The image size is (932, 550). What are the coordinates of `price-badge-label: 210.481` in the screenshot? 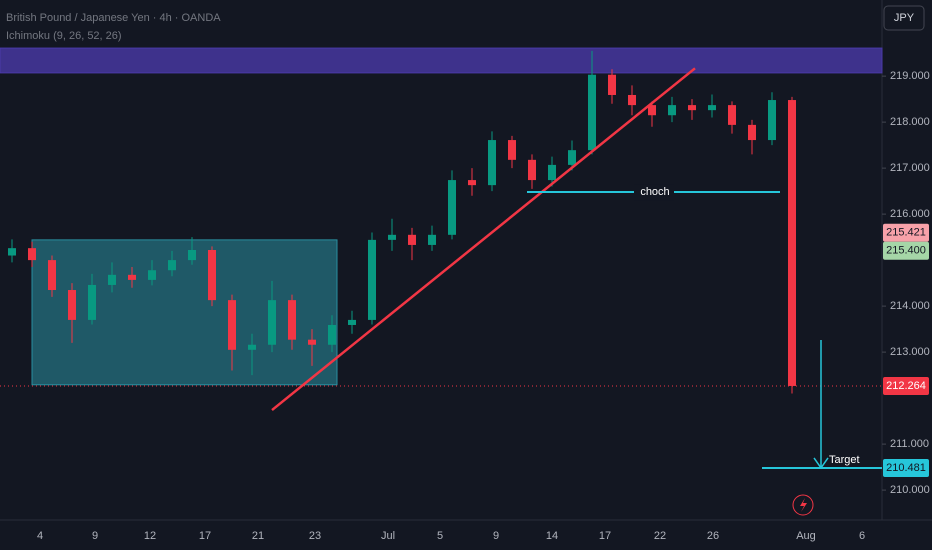 It's located at (906, 468).